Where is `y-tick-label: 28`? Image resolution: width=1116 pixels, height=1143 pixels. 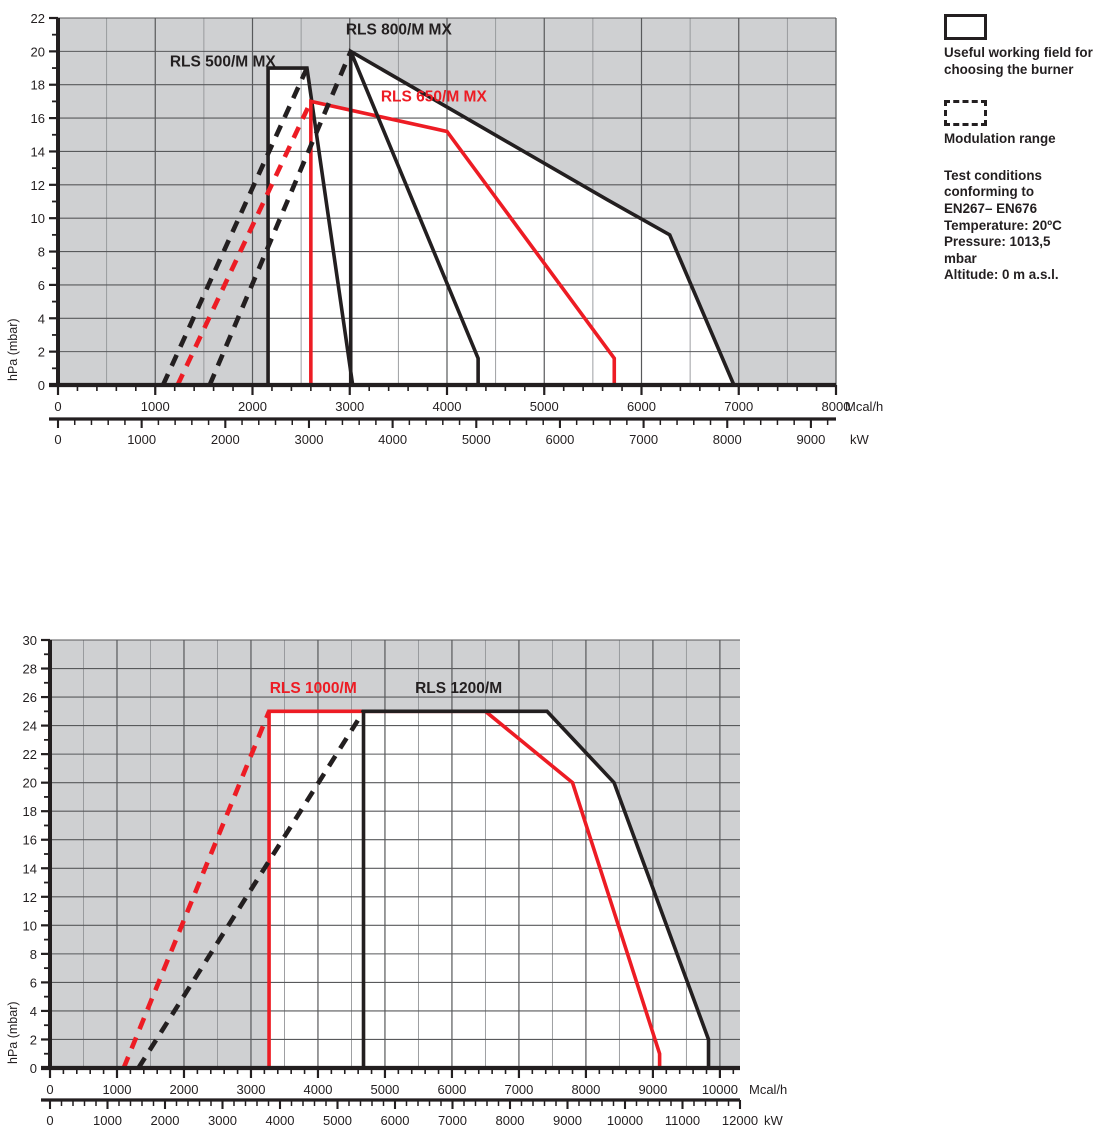 y-tick-label: 28 is located at coordinates (30, 669).